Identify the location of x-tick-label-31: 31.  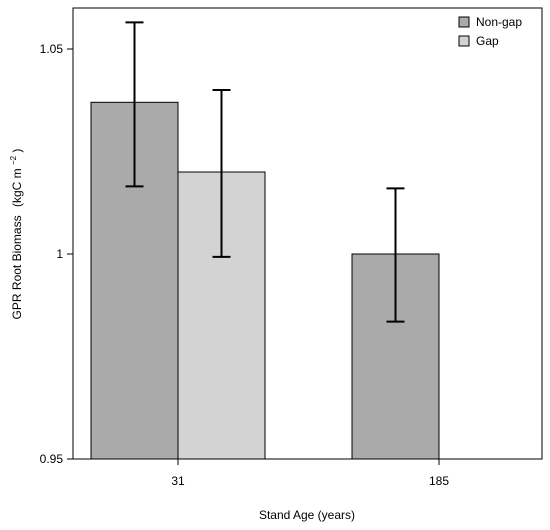
(178, 481).